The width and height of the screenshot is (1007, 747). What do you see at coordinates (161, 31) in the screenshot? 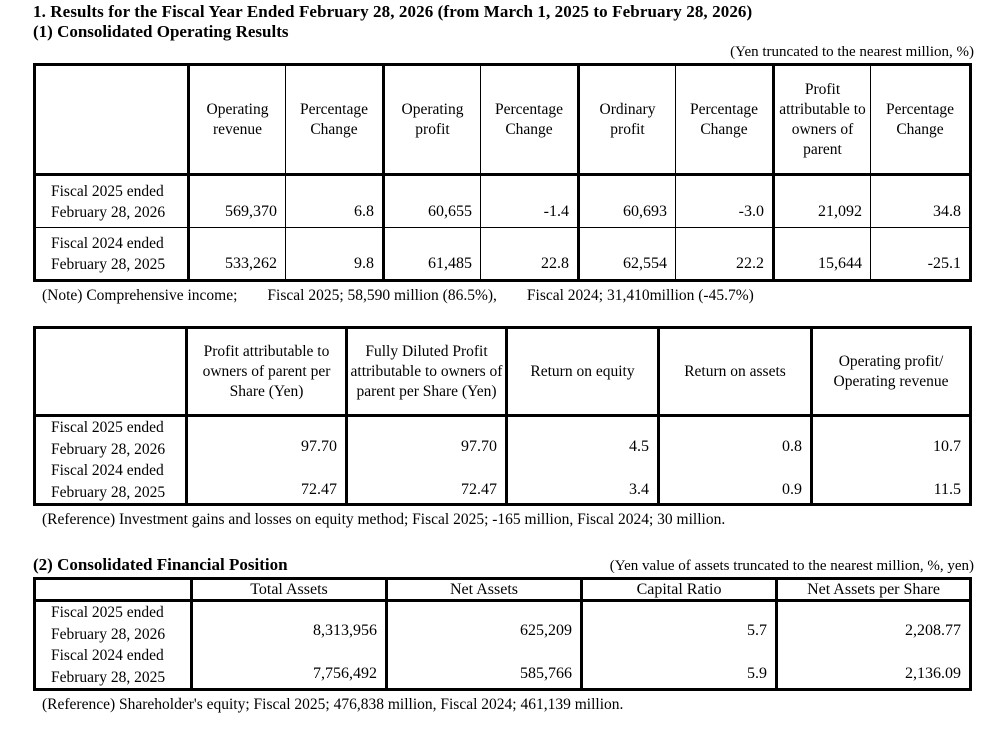
I see `page-subtitle: (1) Consolidated Operating Results` at bounding box center [161, 31].